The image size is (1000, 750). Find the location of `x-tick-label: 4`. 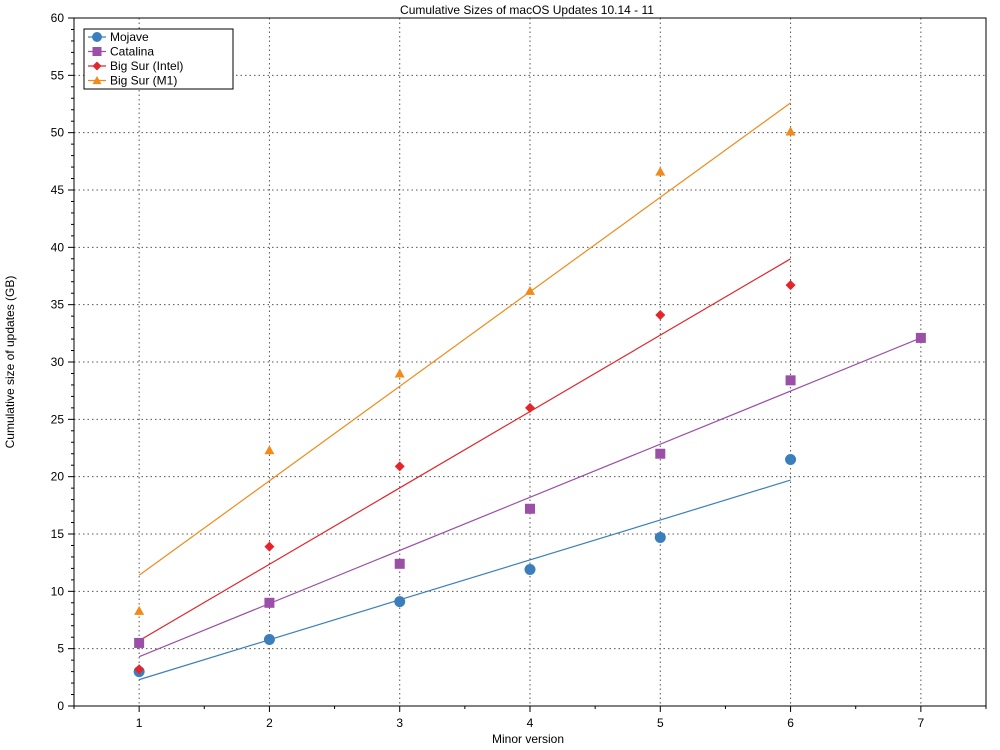

x-tick-label: 4 is located at coordinates (530, 723).